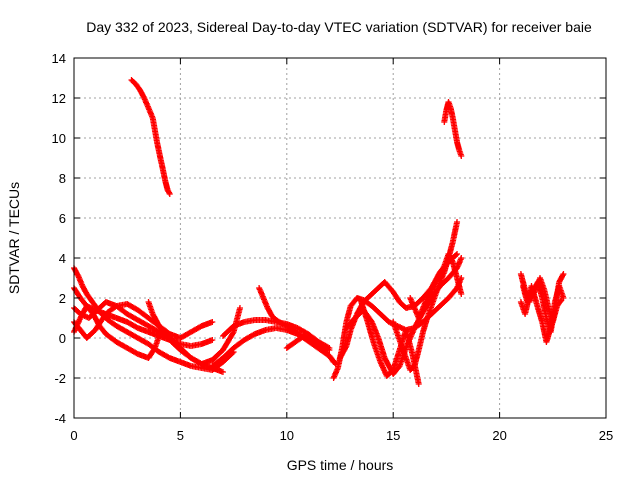 The width and height of the screenshot is (640, 480). I want to click on x-tick-label: 0, so click(73, 435).